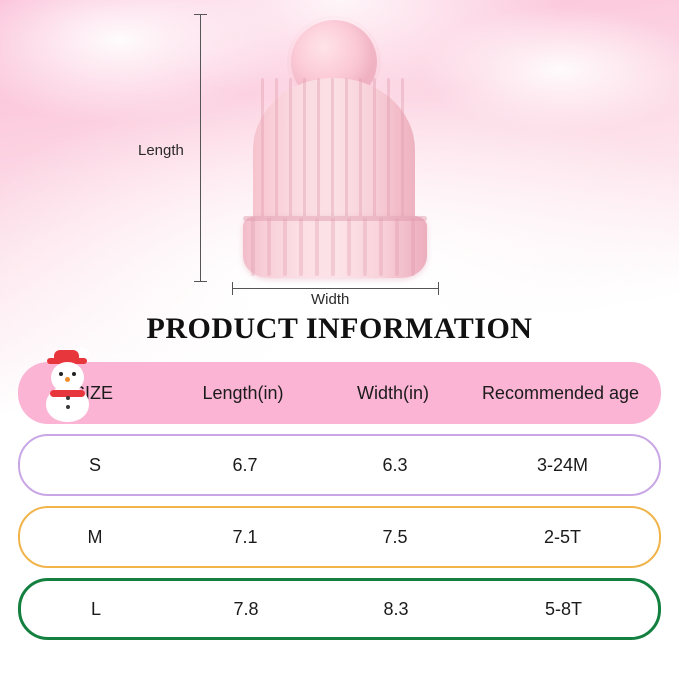  I want to click on cell-length: 7.8, so click(246, 608).